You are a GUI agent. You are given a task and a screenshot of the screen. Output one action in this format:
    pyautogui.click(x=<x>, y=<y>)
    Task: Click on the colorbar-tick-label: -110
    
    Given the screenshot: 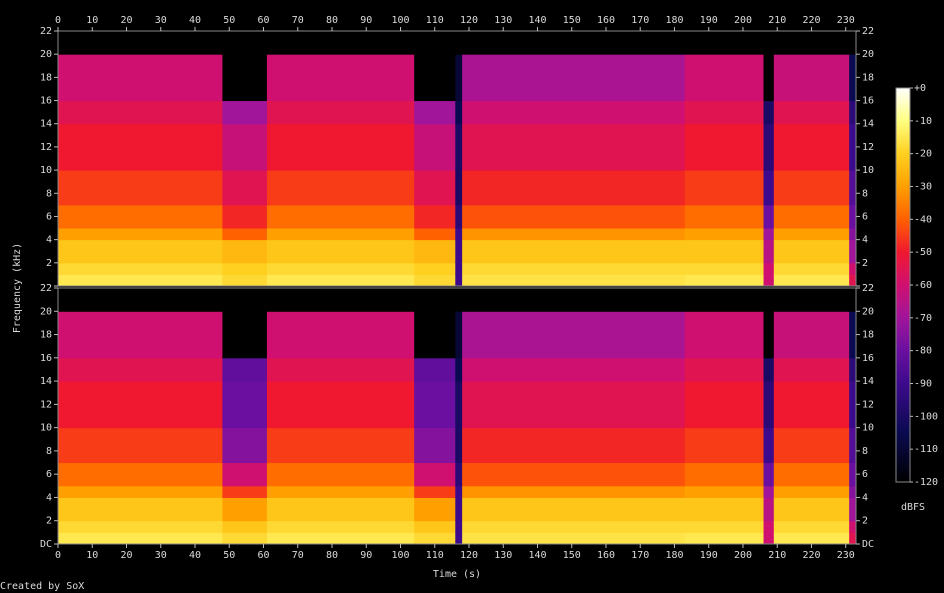 What is the action you would take?
    pyautogui.click(x=926, y=449)
    